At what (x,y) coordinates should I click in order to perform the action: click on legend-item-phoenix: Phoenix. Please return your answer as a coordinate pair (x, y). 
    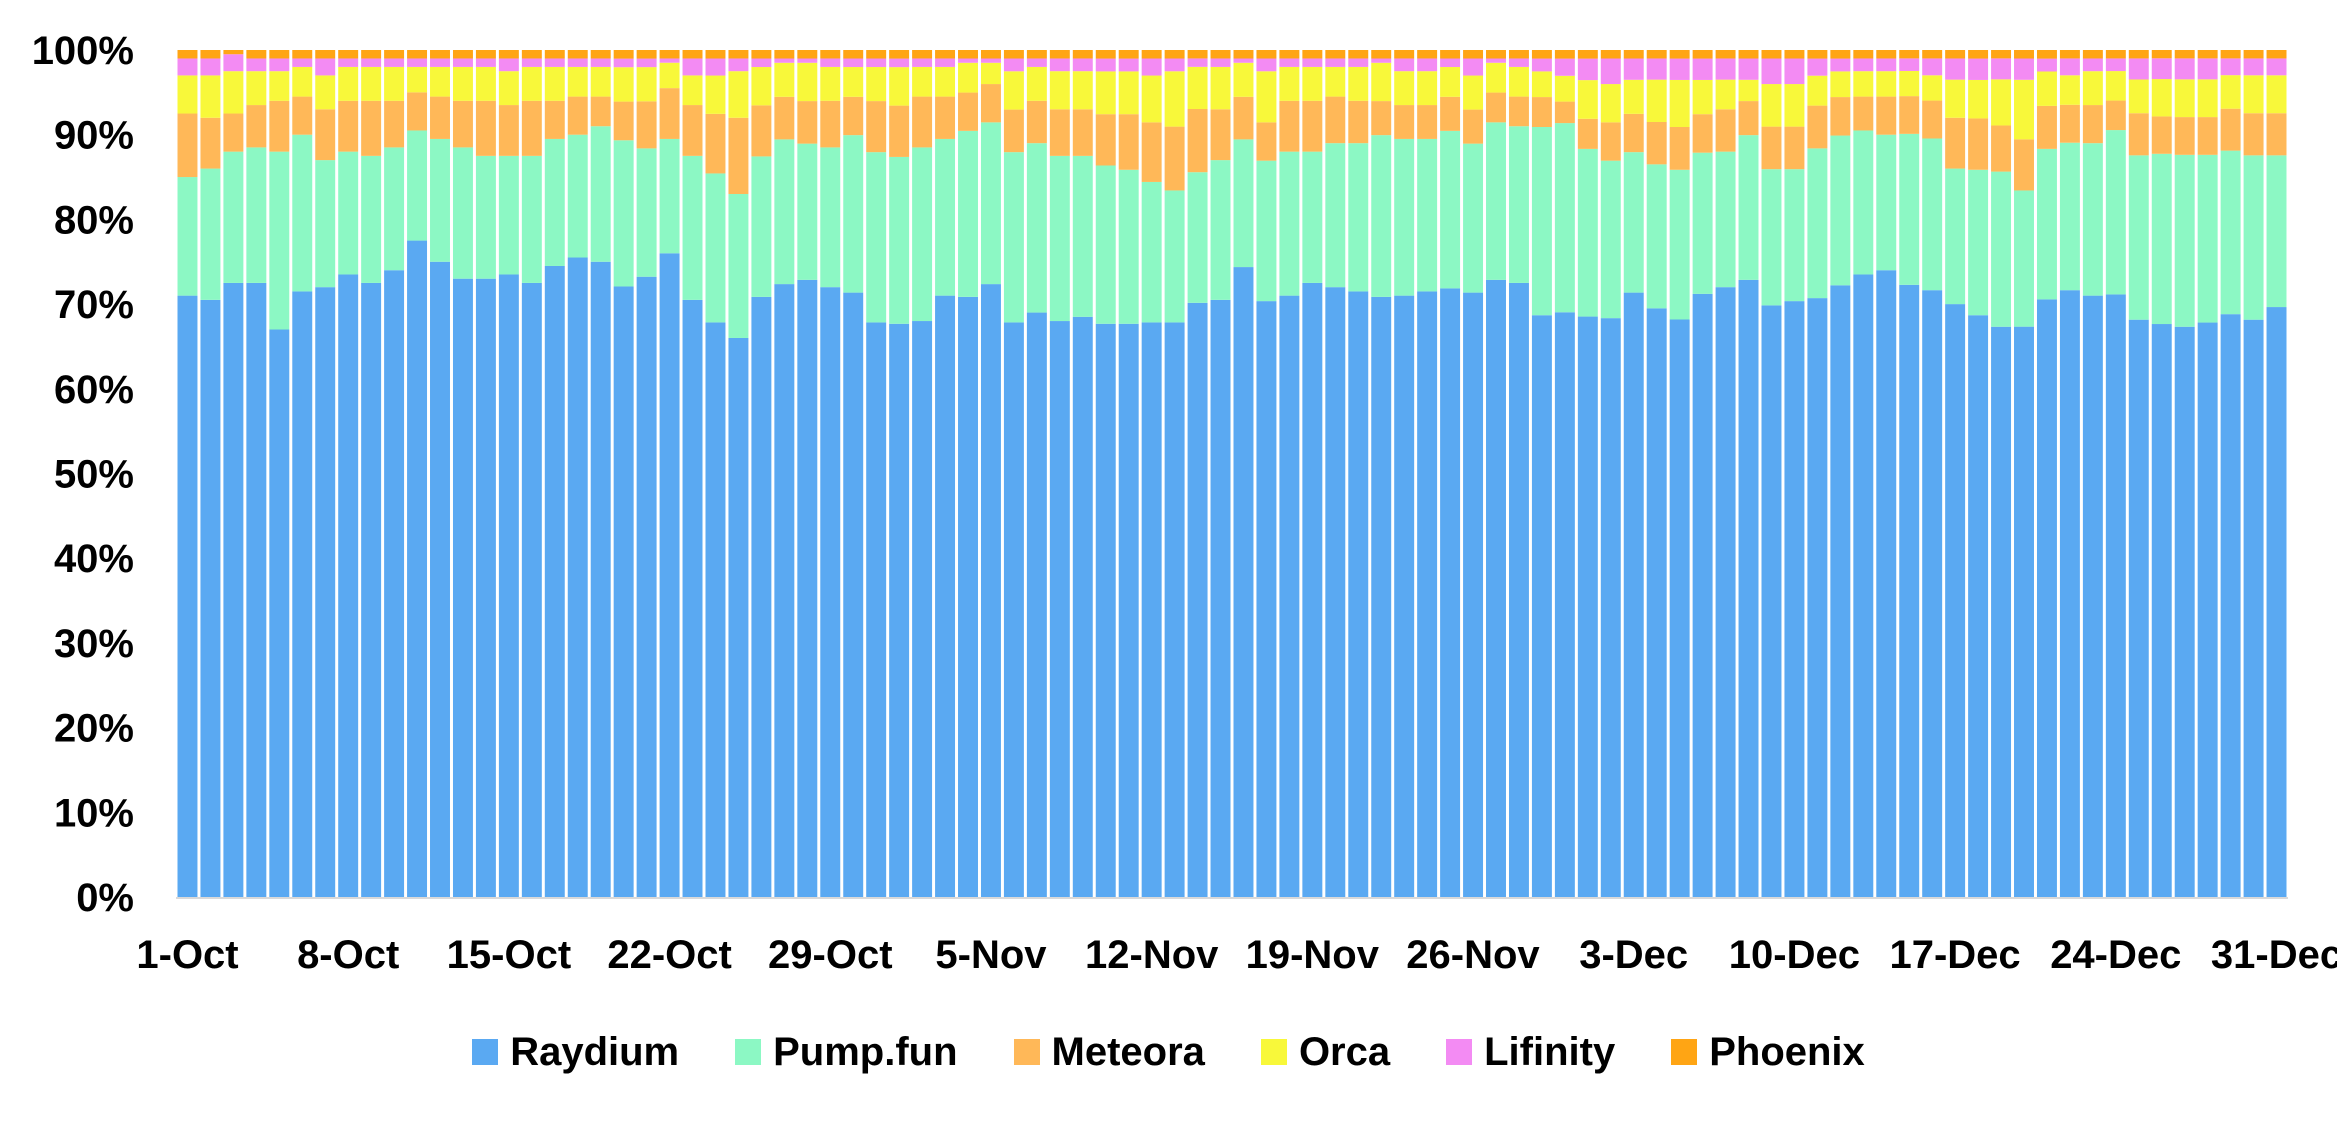
    Looking at the image, I should click on (1768, 1052).